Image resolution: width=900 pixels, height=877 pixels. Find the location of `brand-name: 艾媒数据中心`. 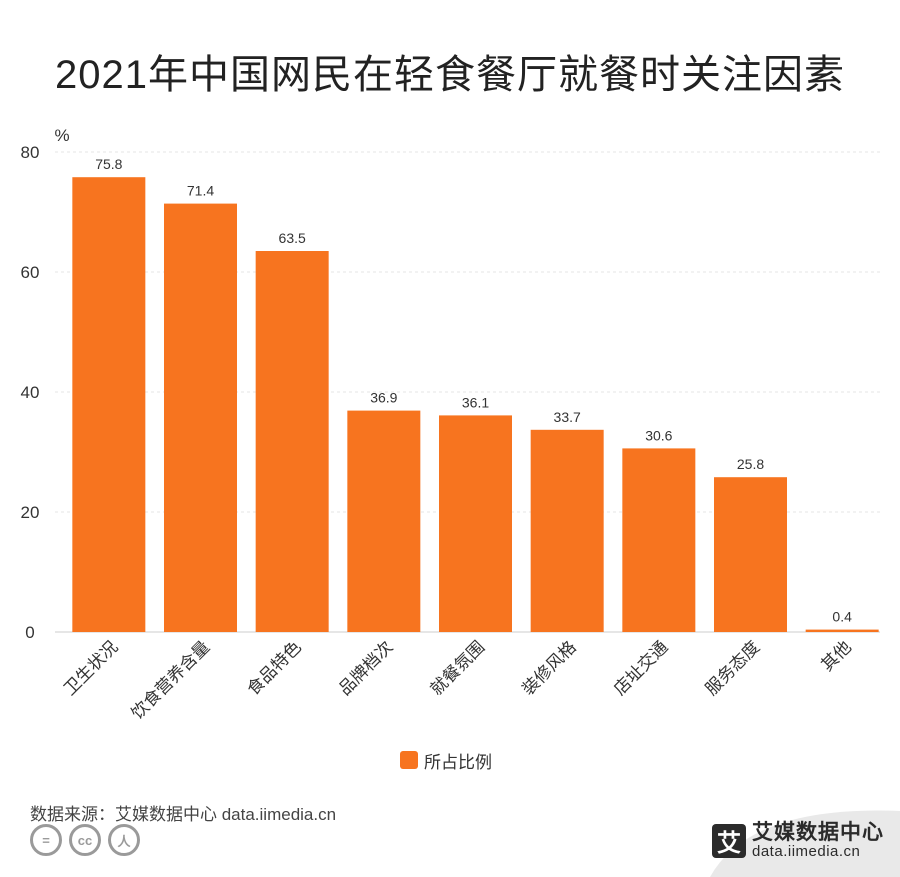

brand-name: 艾媒数据中心 is located at coordinates (818, 832).